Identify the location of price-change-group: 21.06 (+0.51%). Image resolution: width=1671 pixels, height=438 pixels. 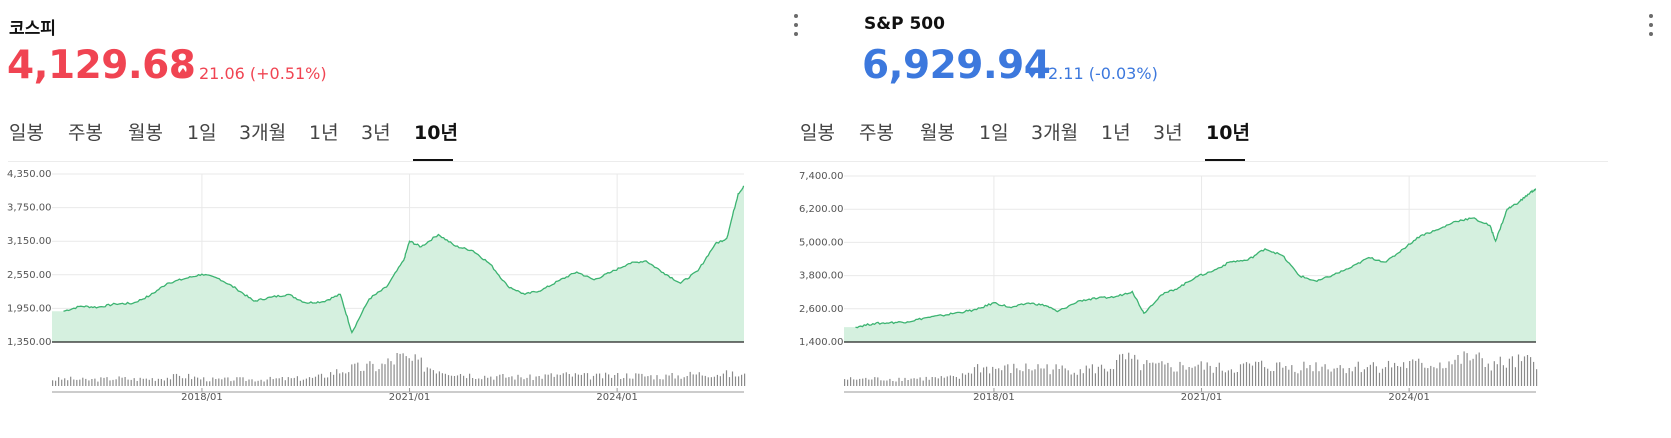
(263, 73).